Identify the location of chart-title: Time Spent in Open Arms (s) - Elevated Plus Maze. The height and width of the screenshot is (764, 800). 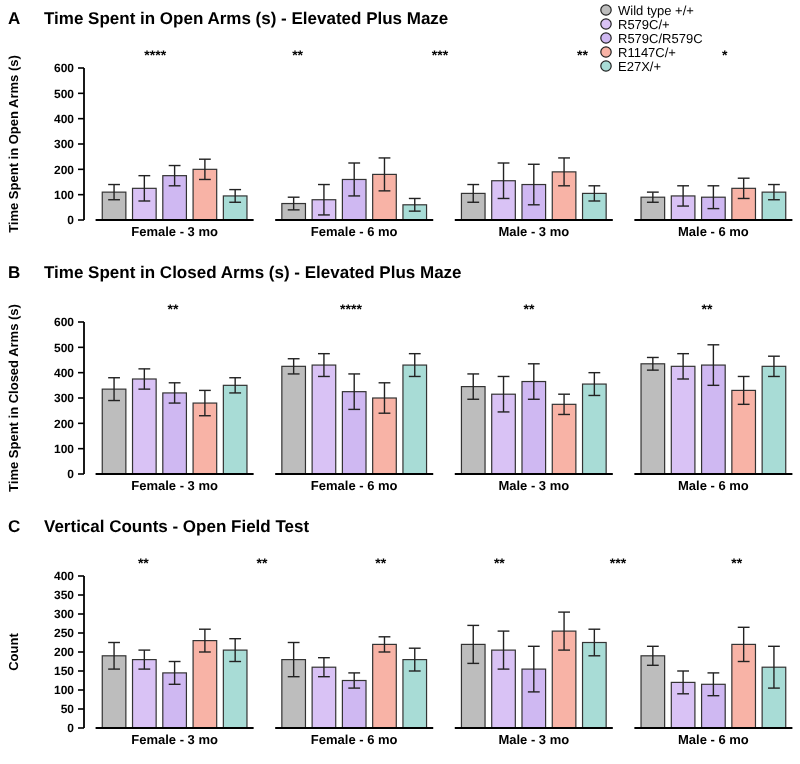
(246, 18).